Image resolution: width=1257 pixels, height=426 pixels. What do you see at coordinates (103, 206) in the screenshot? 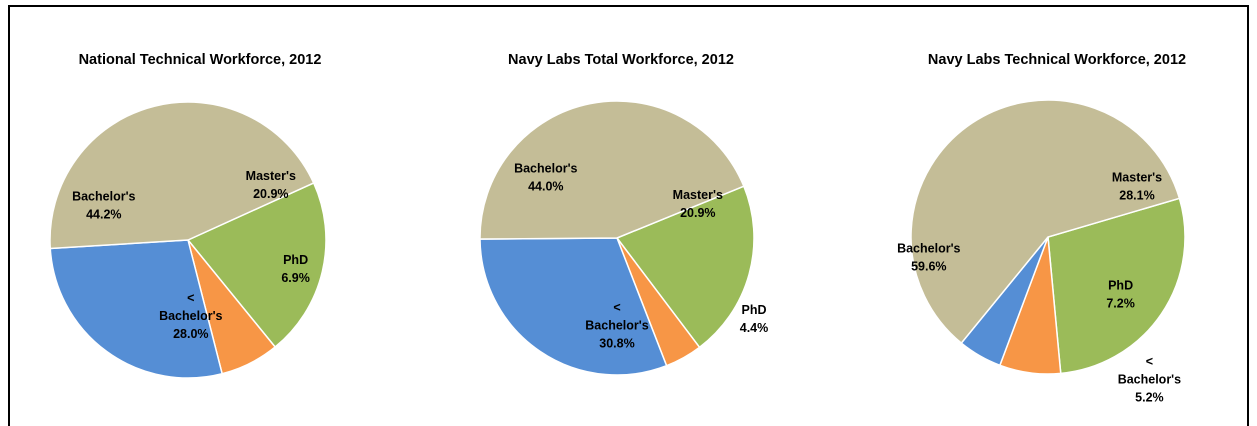
I see `slice-label-bachelor-s: Bachelor's 44.2%` at bounding box center [103, 206].